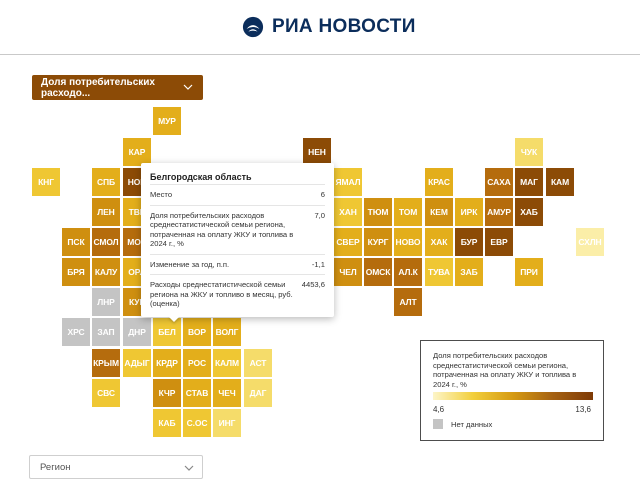  I want to click on region-tile: ЧУК, so click(529, 152).